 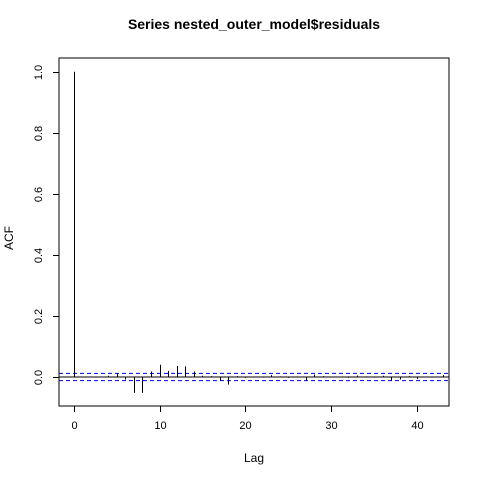 What do you see at coordinates (254, 458) in the screenshot?
I see `x-axis-label: Lag` at bounding box center [254, 458].